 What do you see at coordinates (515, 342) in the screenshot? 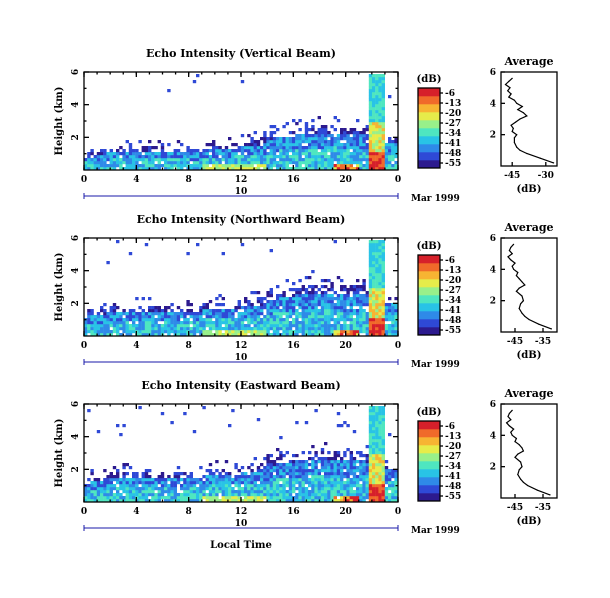
I see `profile-x-tick-label: -45` at bounding box center [515, 342].